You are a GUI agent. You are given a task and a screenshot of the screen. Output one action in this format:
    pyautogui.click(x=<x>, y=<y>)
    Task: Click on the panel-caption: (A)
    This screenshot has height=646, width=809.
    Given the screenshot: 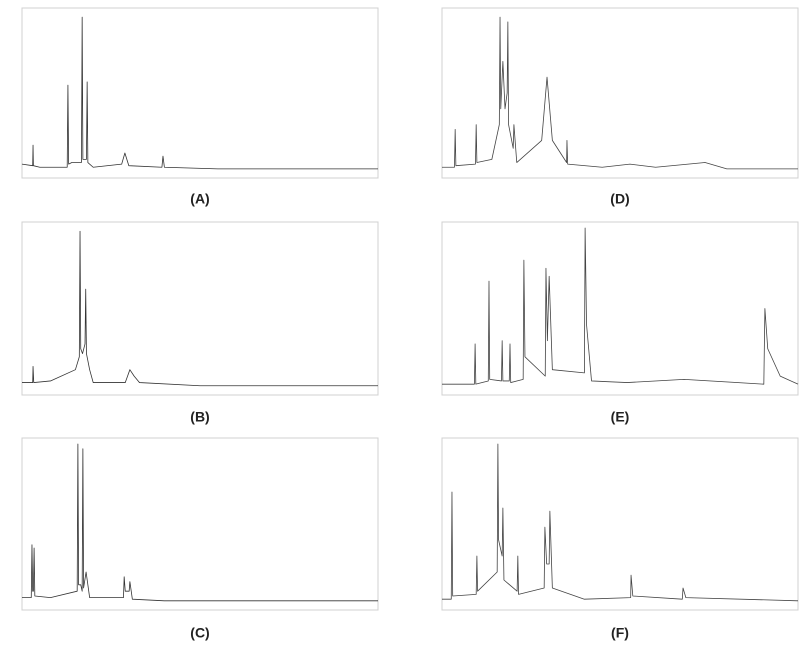 What is the action you would take?
    pyautogui.click(x=199, y=199)
    